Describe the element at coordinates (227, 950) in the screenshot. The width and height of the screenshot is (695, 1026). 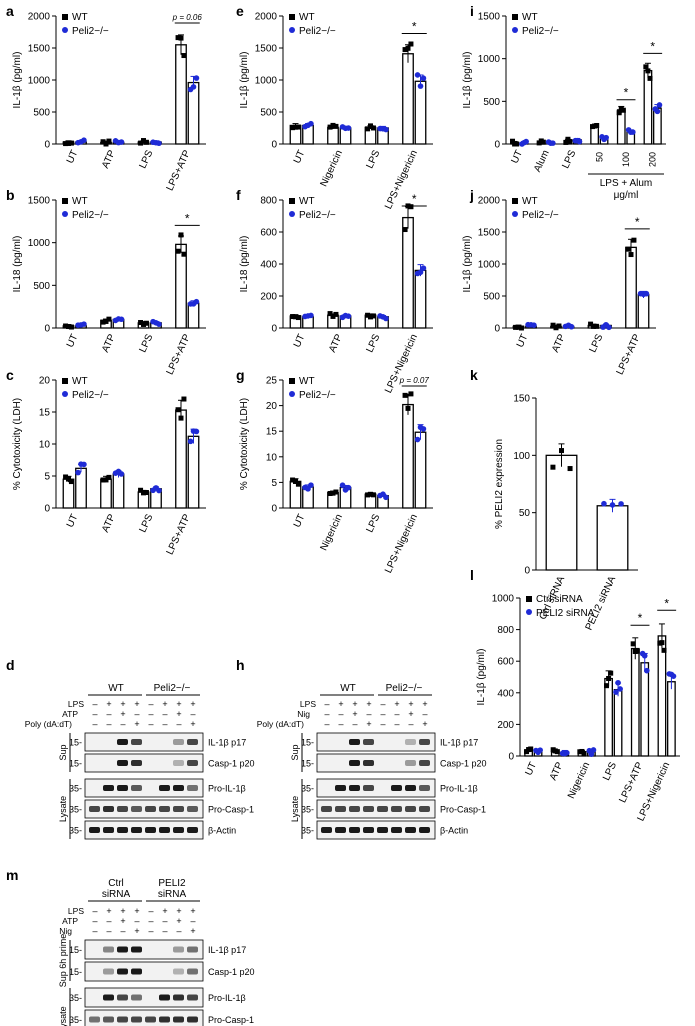
I see `band-label: IL-1β p17` at that location.